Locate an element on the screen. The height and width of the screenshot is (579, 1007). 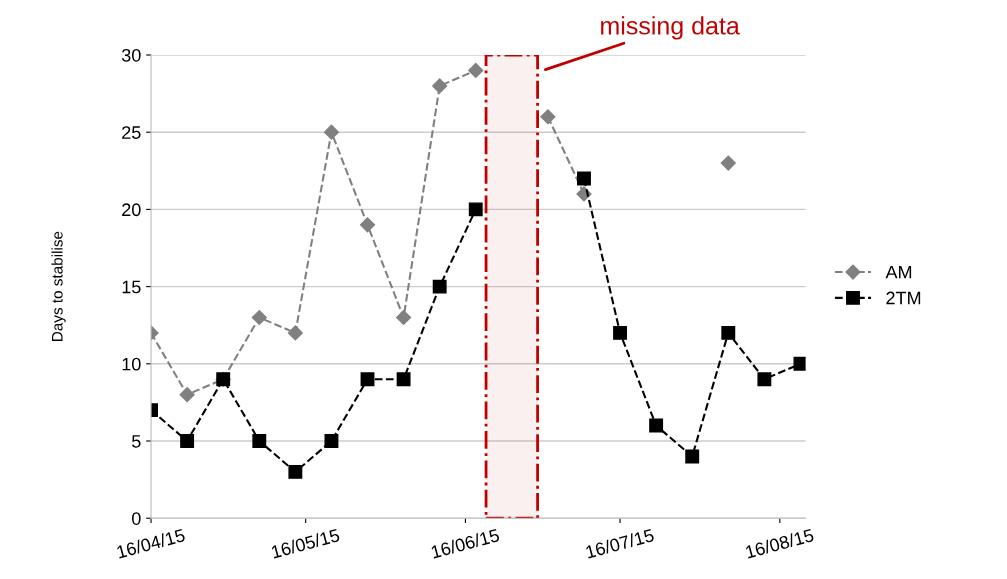
x-tick-label: 16/08/15 is located at coordinates (780, 543).